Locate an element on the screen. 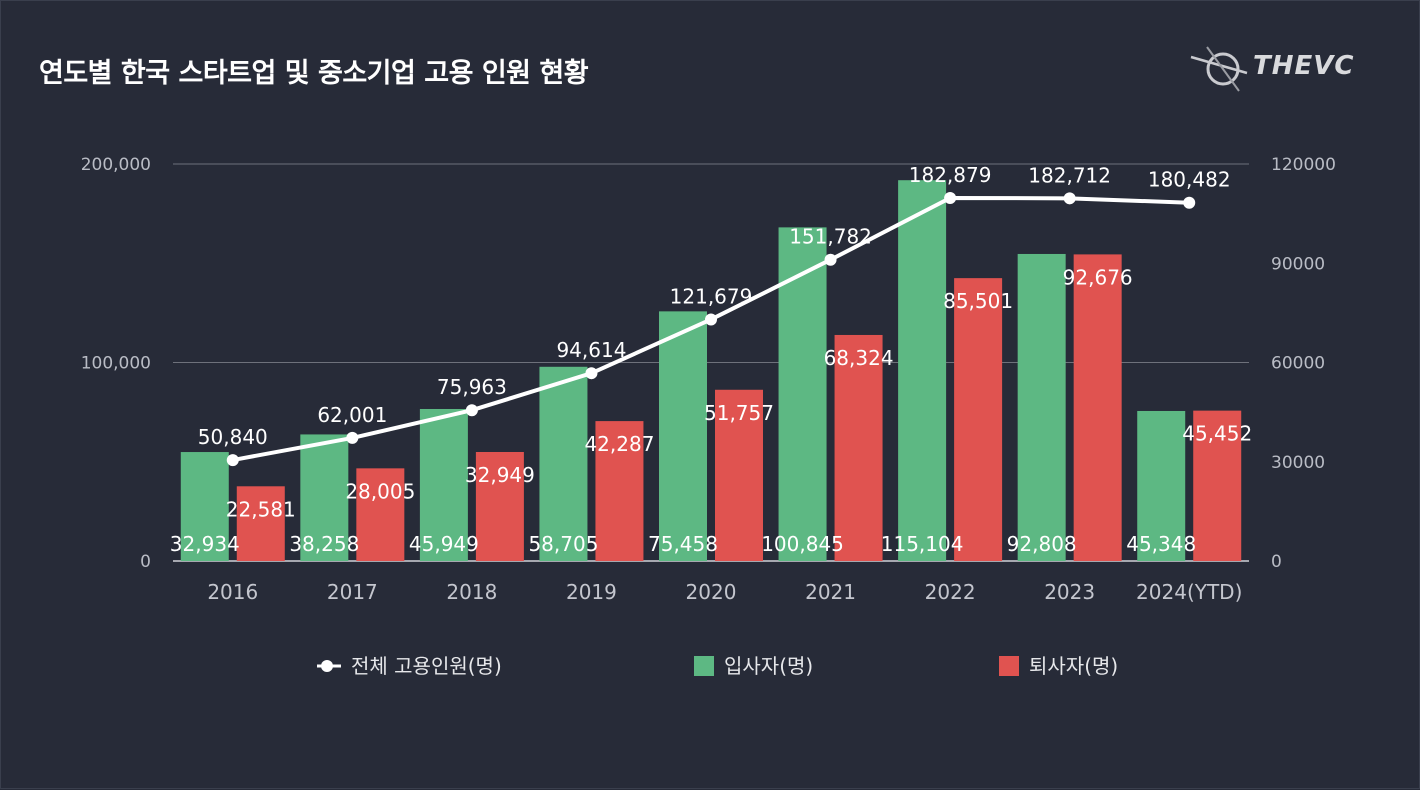 This screenshot has height=790, width=1420. total-employees-data-label: 182,712 is located at coordinates (1069, 175).